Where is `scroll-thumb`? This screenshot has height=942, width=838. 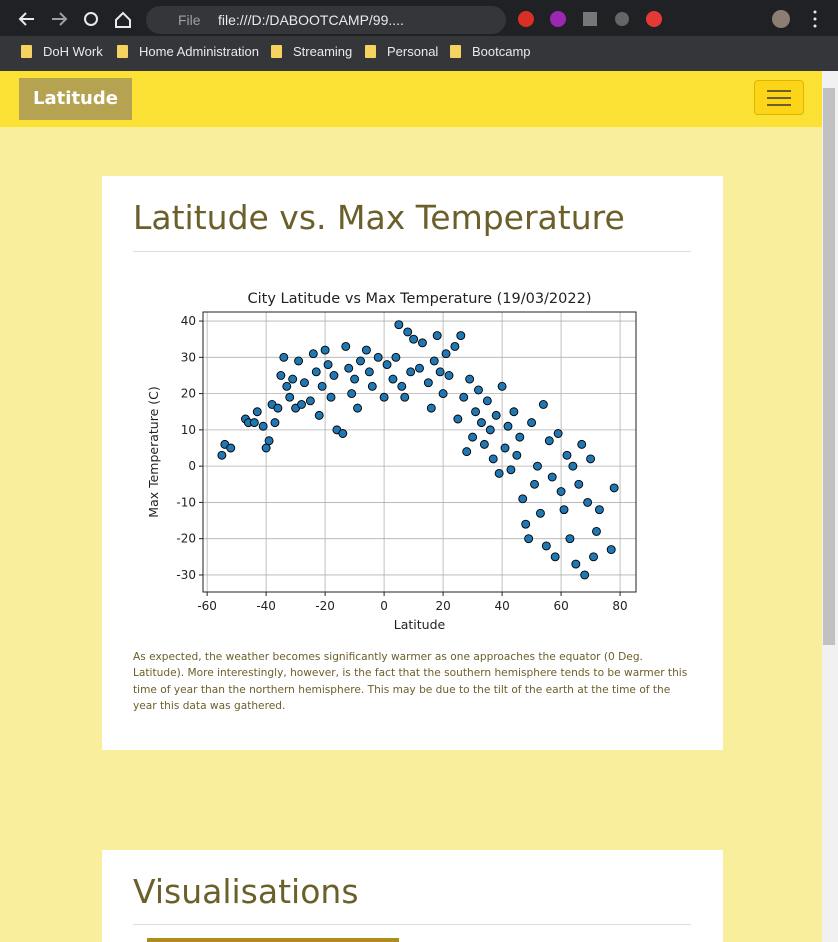
scroll-thumb is located at coordinates (829, 366).